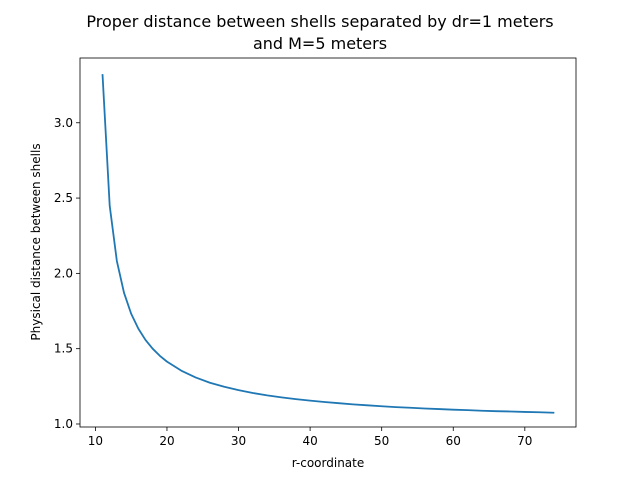  What do you see at coordinates (63, 198) in the screenshot?
I see `y-tick-label: 2.5` at bounding box center [63, 198].